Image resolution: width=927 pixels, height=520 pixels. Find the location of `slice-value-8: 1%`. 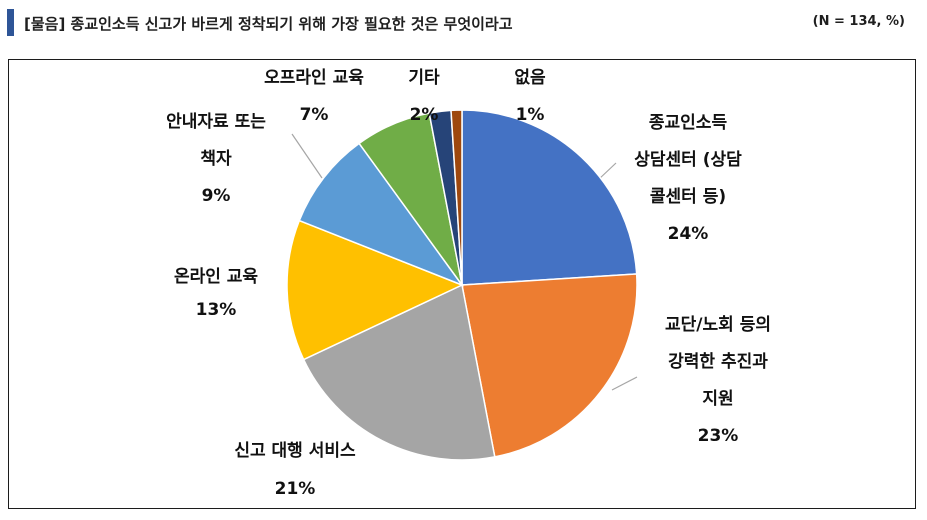

slice-value-8: 1% is located at coordinates (530, 115).